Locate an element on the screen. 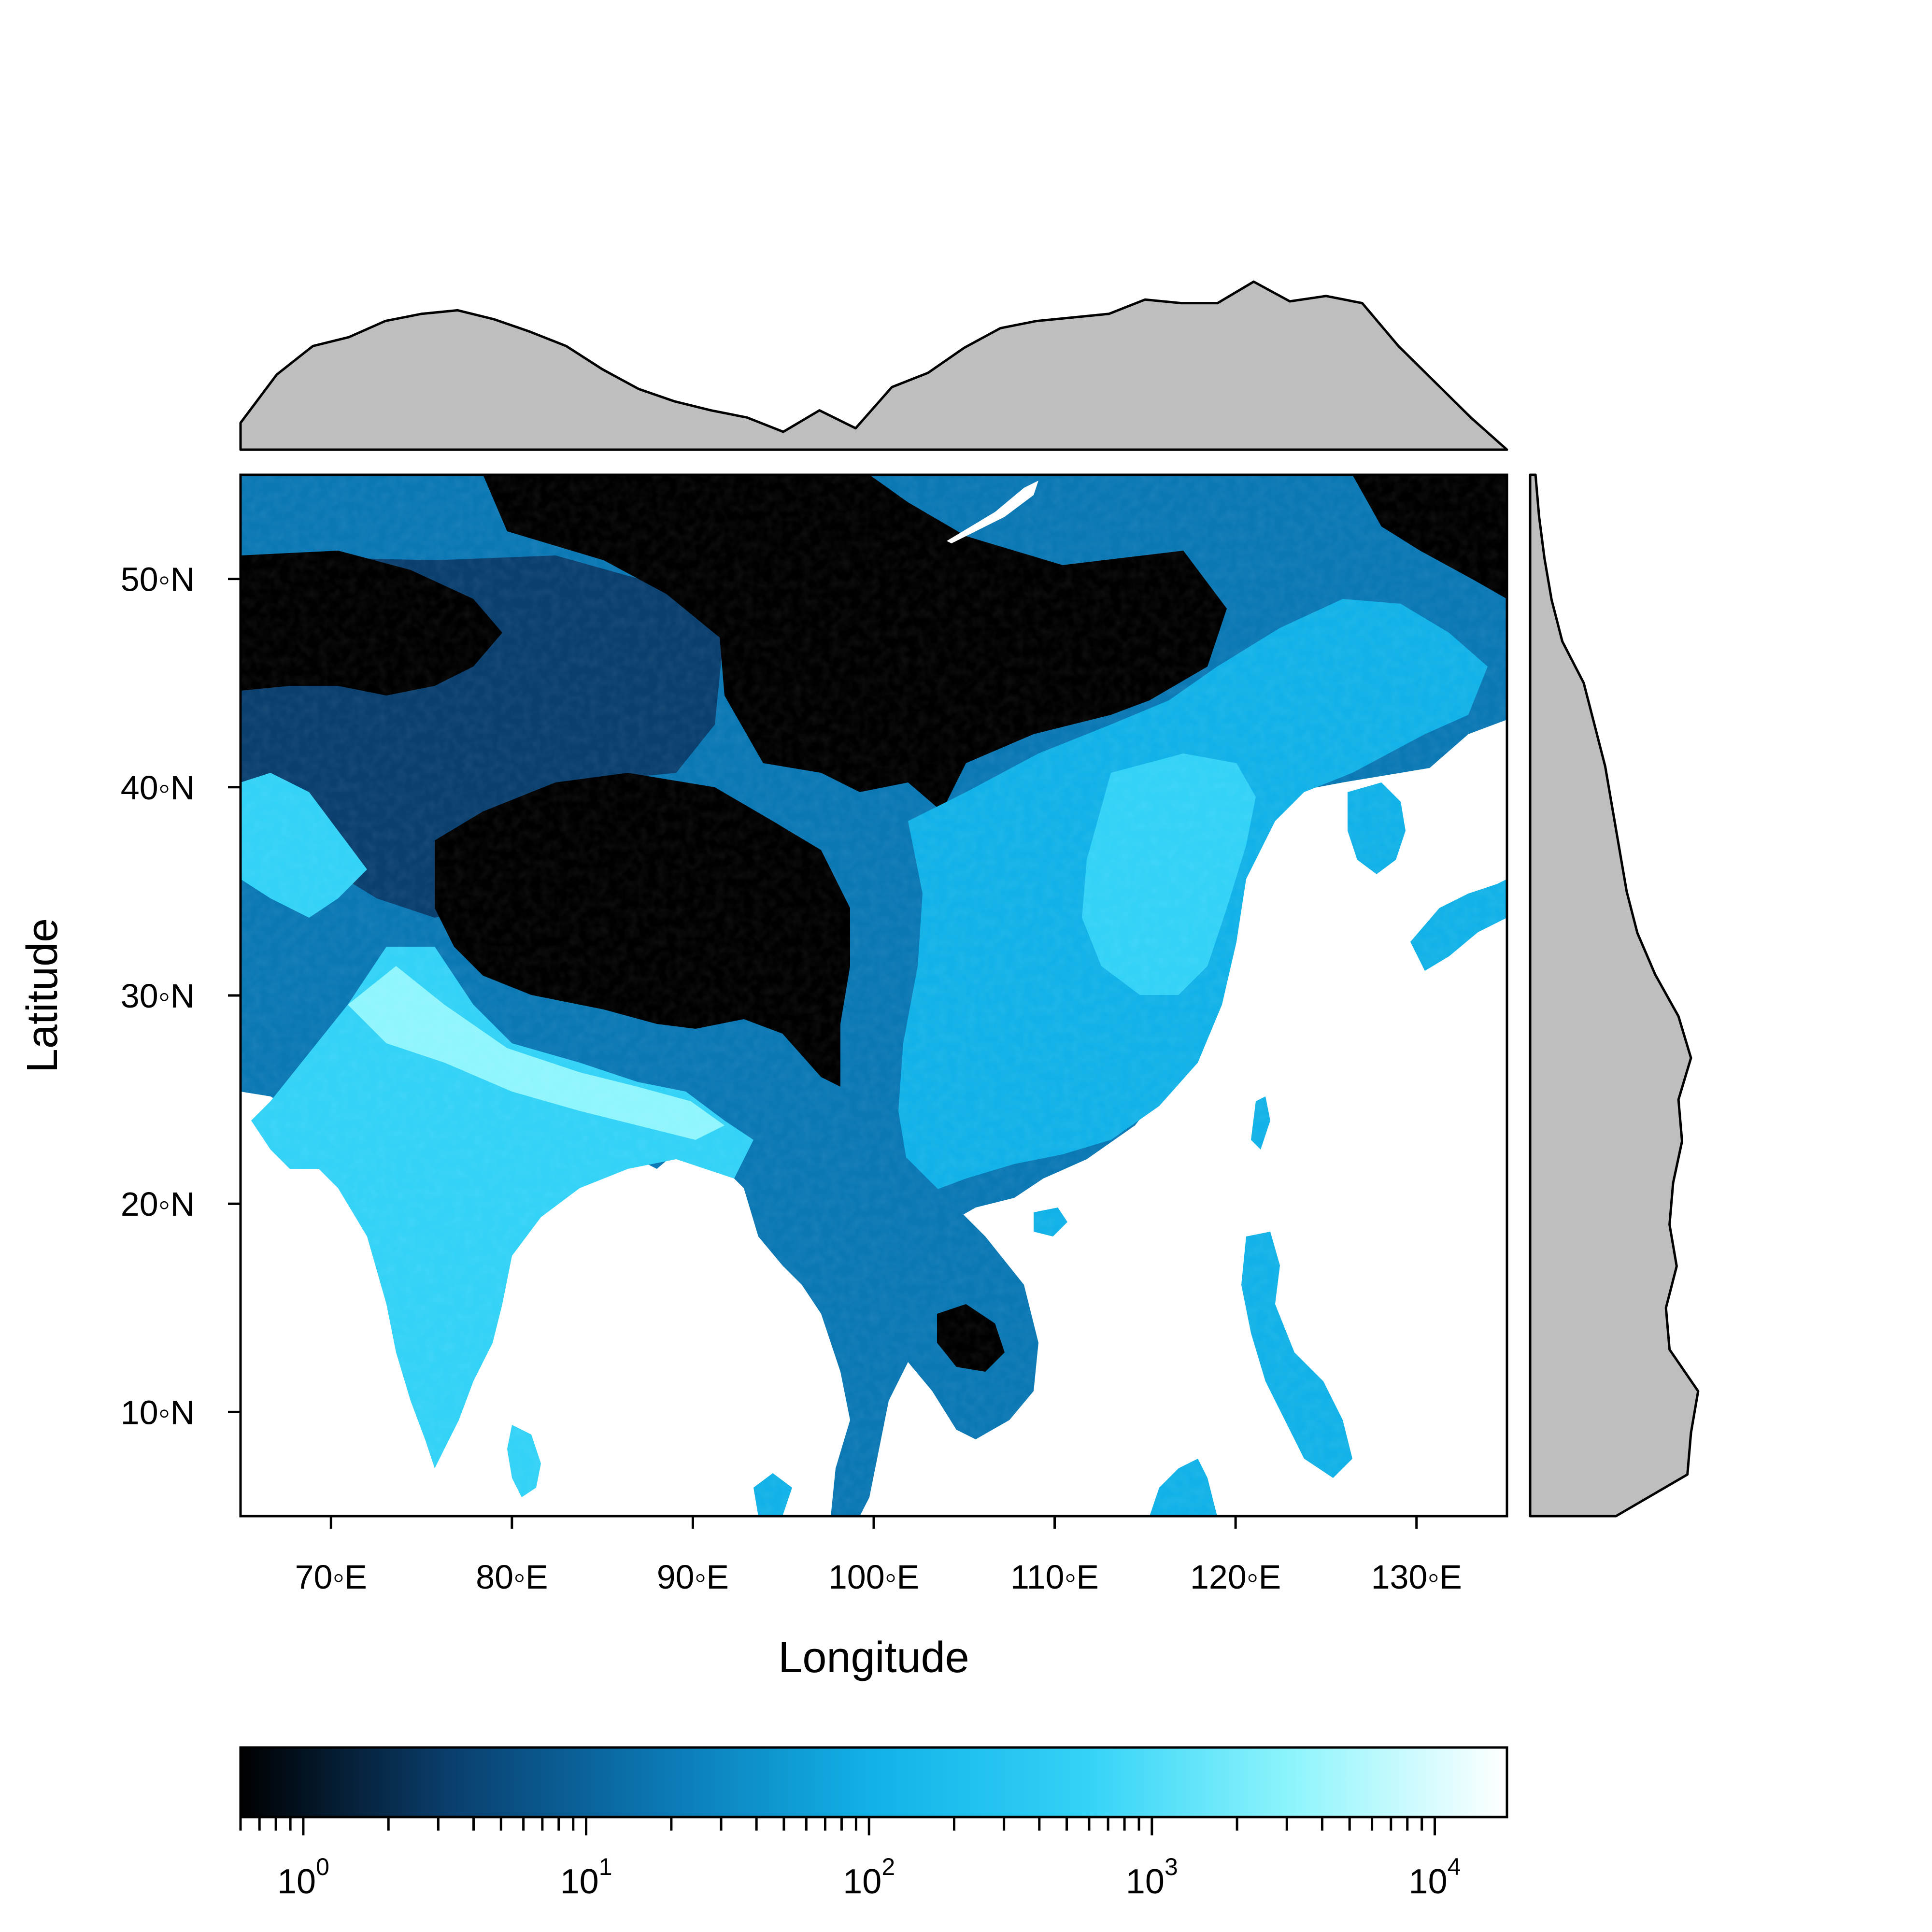  longitude-axis: 70◦E 80◦E 90◦E 100◦E 110◦E 120◦E 130◦E is located at coordinates (878, 1556).